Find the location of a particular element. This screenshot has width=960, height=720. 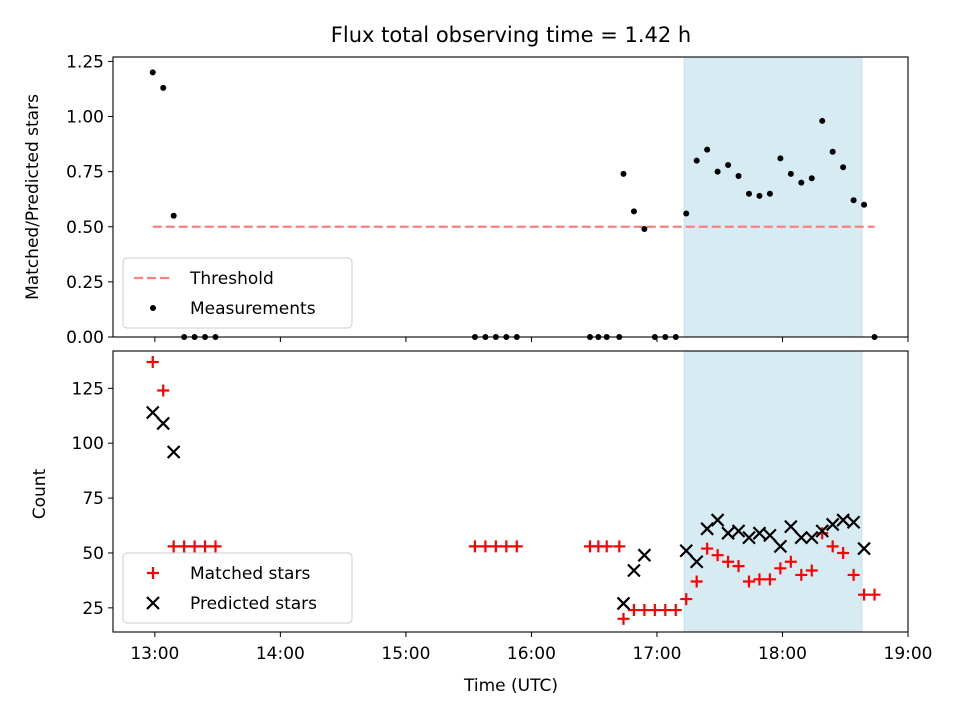

top-y-axis-label: Matched/Predicted stars is located at coordinates (33, 197).